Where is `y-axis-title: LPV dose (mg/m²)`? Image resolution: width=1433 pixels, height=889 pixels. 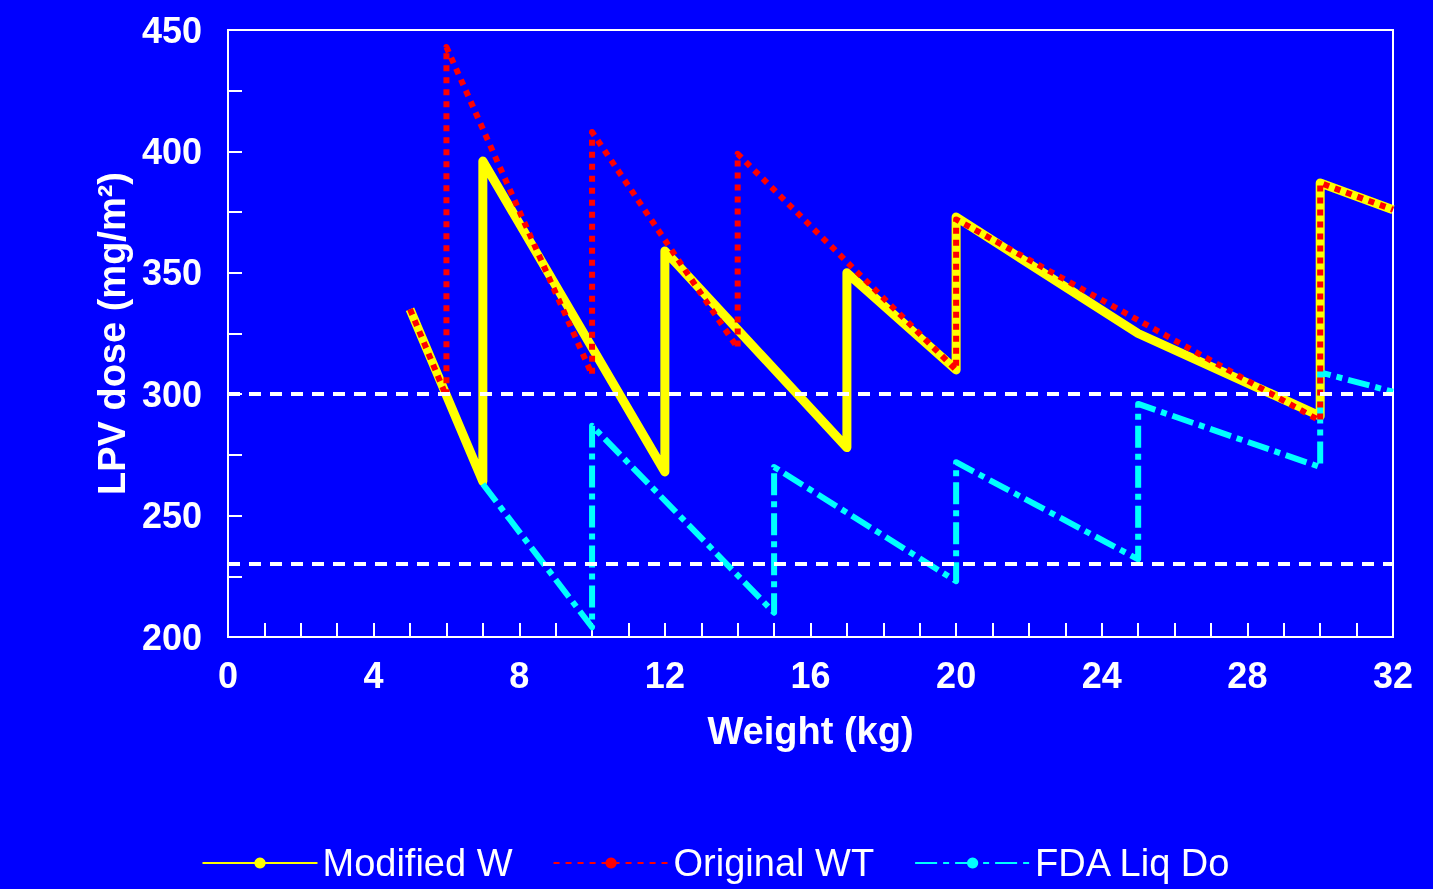
y-axis-title: LPV dose (mg/m²) is located at coordinates (112, 333).